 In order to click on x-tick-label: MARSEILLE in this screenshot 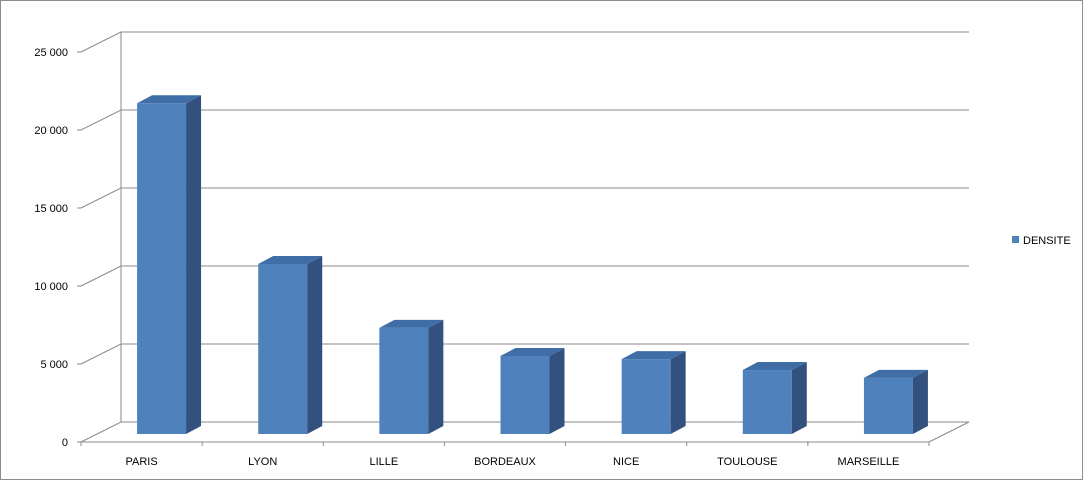, I will do `click(869, 462)`.